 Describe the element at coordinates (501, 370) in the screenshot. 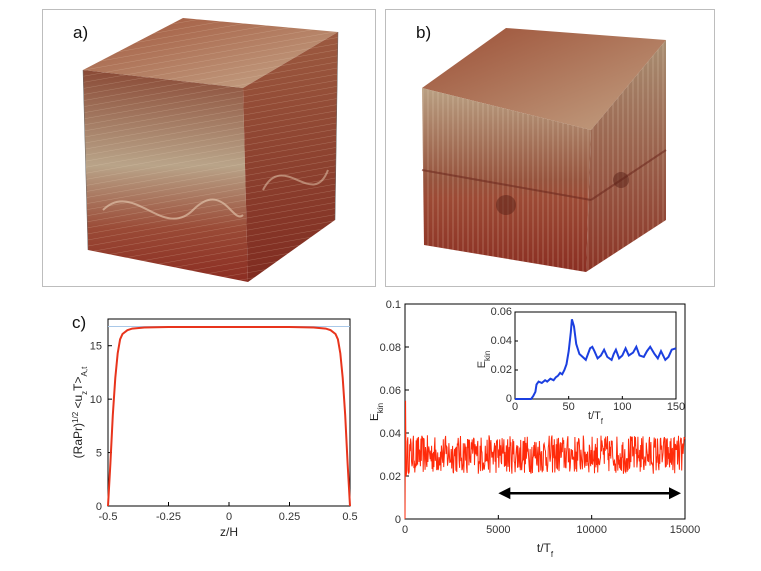

I see `chart-d-inset-ytick-label: 0.02` at that location.